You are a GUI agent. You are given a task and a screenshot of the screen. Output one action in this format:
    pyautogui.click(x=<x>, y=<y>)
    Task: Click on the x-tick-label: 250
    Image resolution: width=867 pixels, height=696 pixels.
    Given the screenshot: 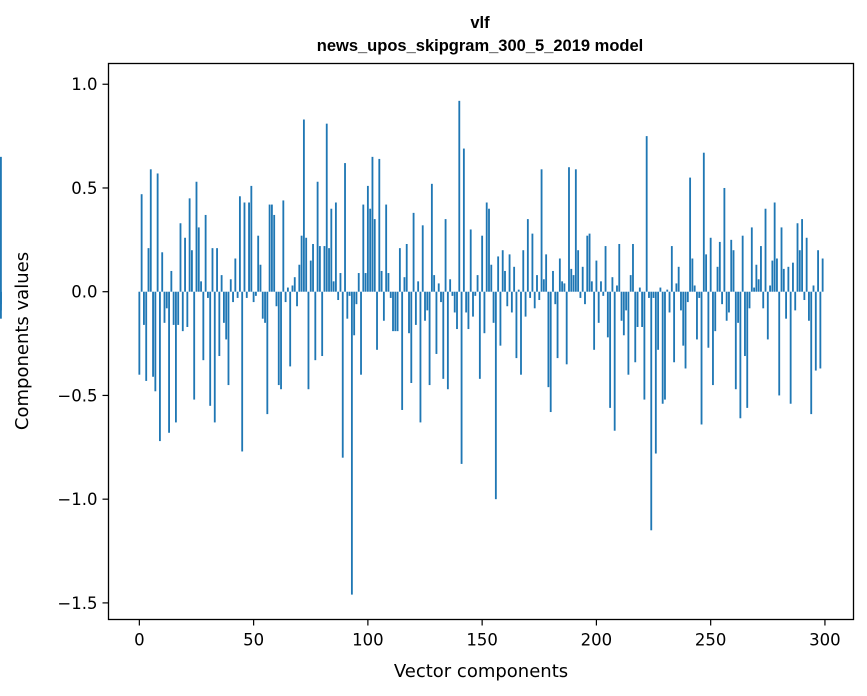 What is the action you would take?
    pyautogui.click(x=711, y=640)
    